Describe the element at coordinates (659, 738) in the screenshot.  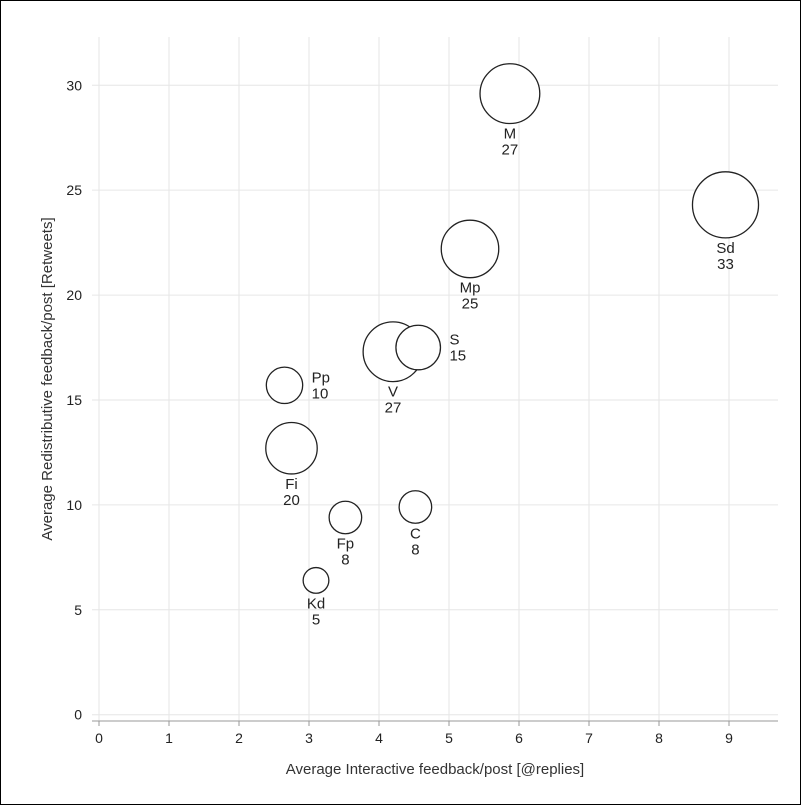
I see `x-tick-label: 8` at that location.